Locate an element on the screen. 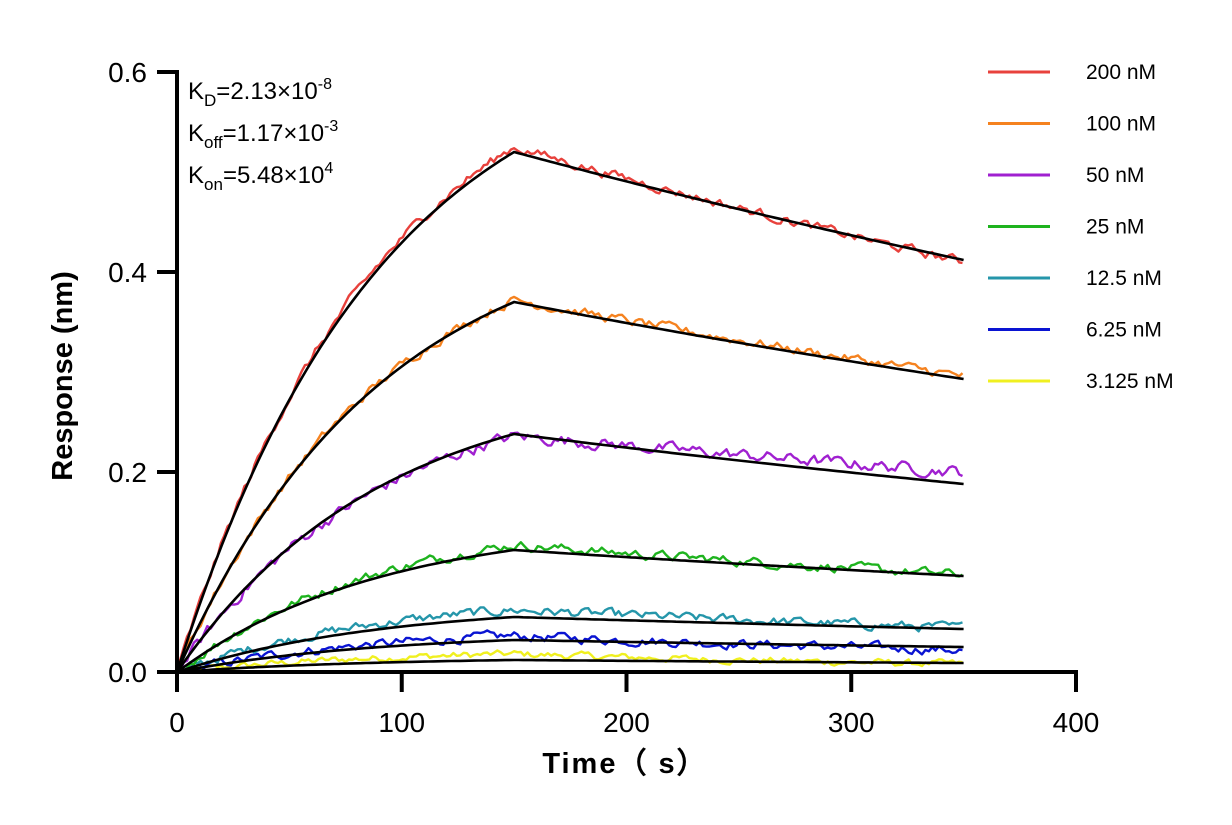  kd-base: K is located at coordinates (196, 91).